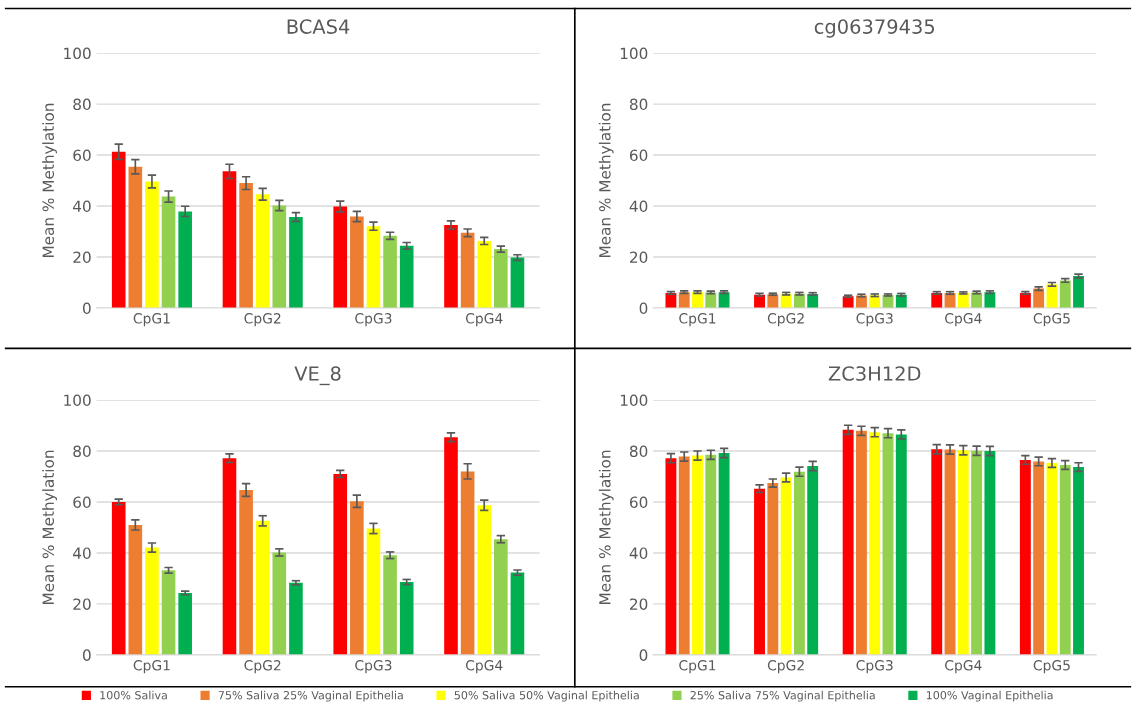 The width and height of the screenshot is (1136, 708). I want to click on chart-title: VE_8, so click(317, 376).